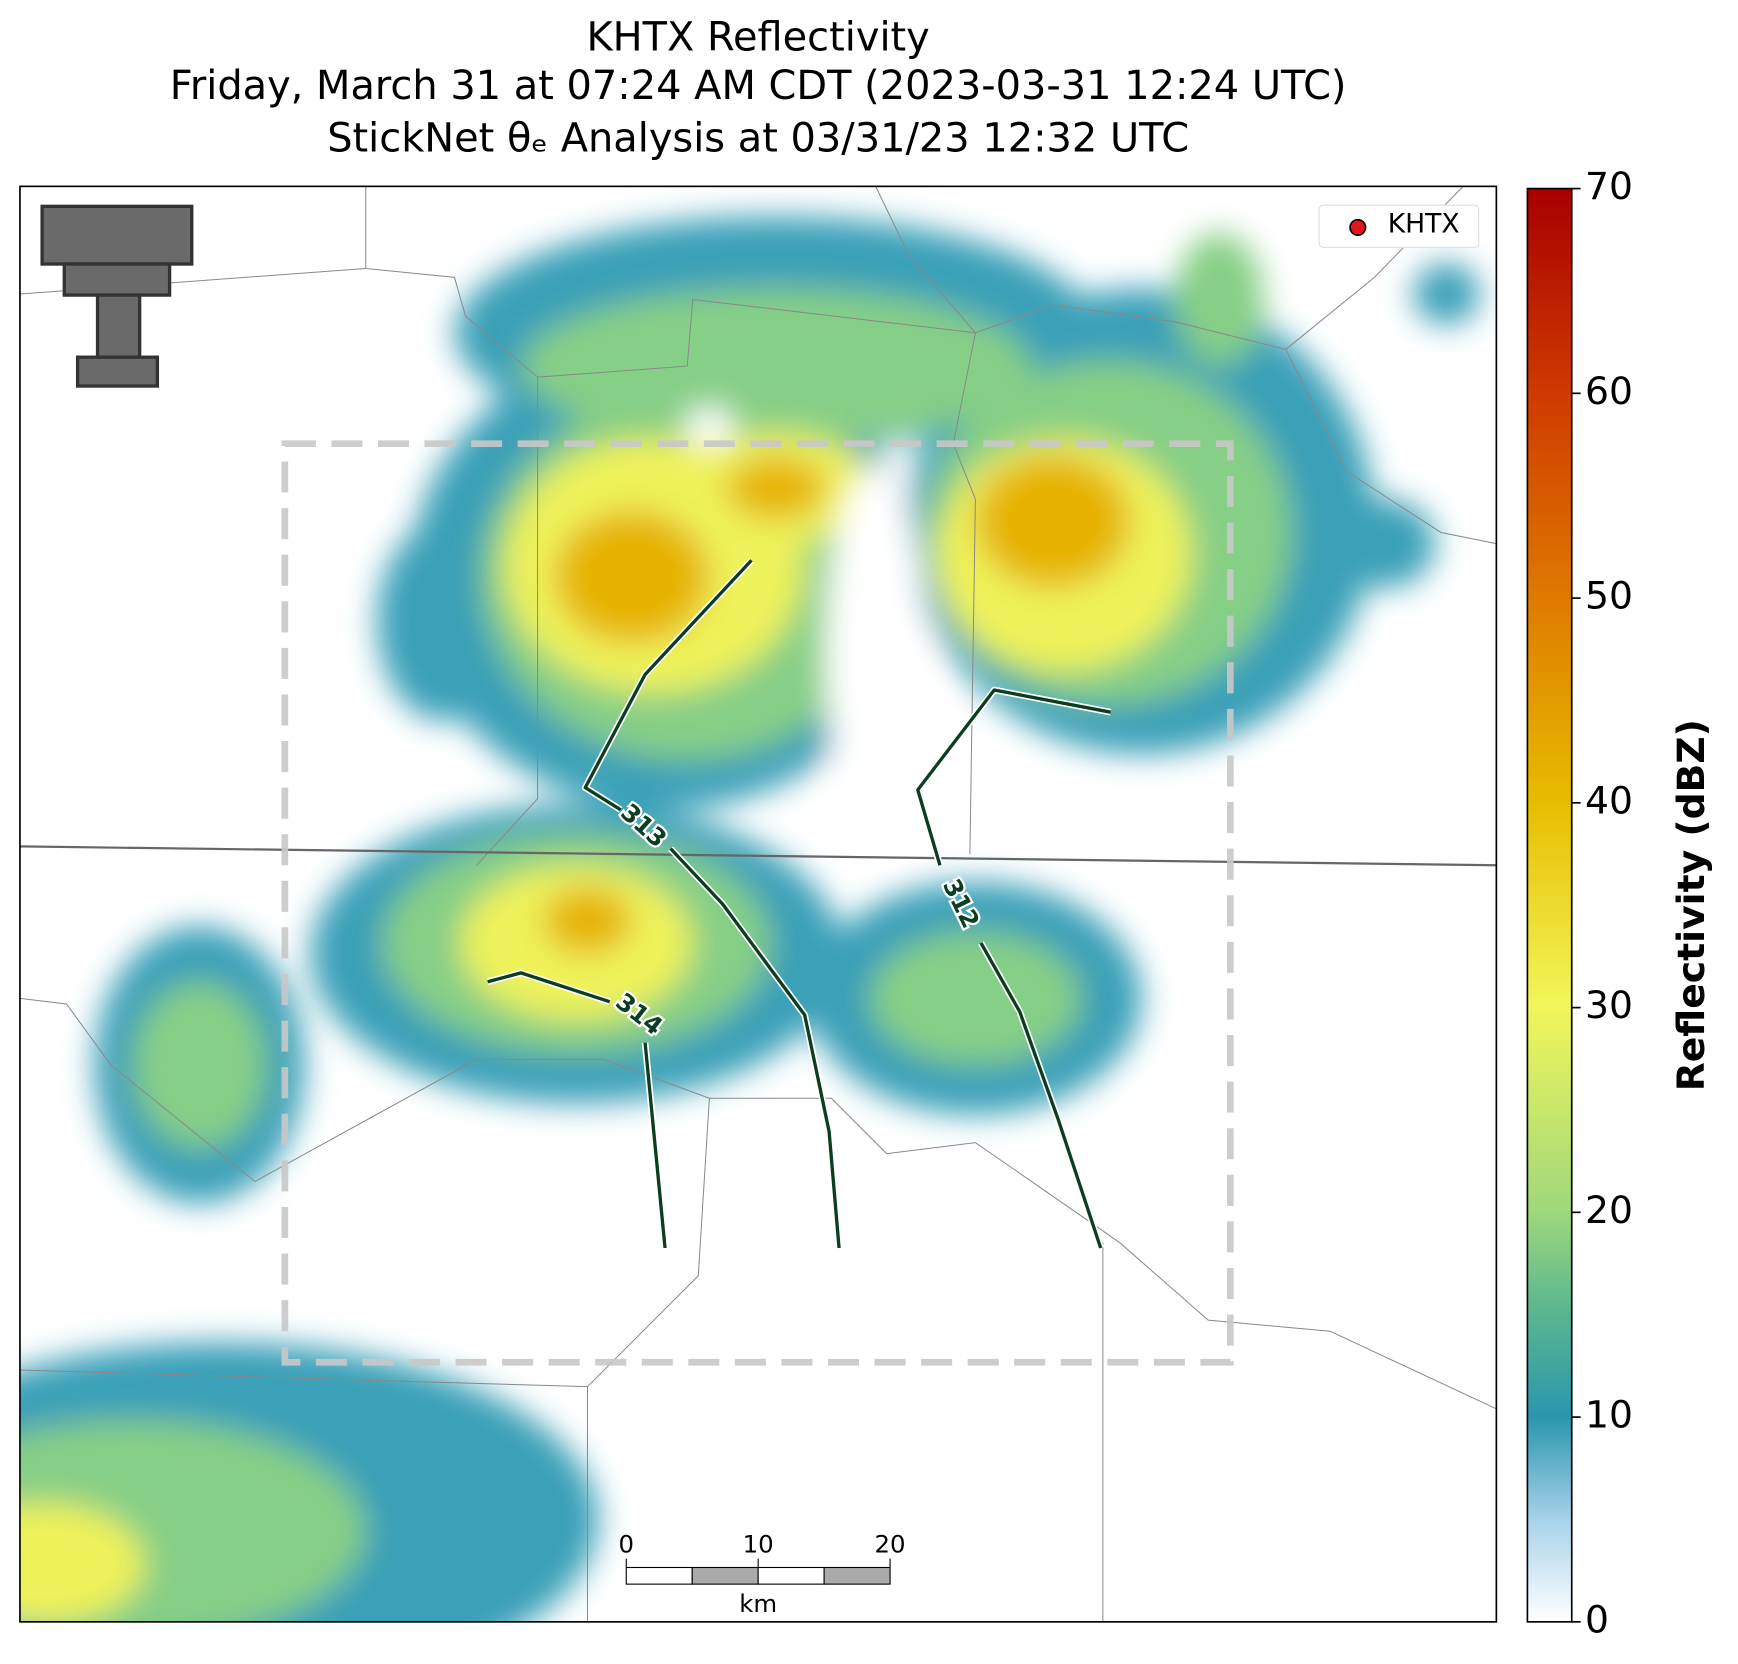 The width and height of the screenshot is (1738, 1664). What do you see at coordinates (1424, 224) in the screenshot?
I see `legend-label: KHTX` at bounding box center [1424, 224].